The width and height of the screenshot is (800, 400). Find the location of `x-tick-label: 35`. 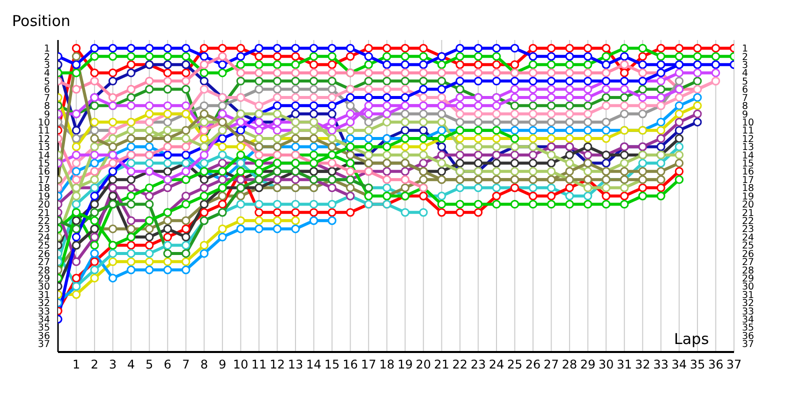

x-tick-label: 35 is located at coordinates (698, 365).